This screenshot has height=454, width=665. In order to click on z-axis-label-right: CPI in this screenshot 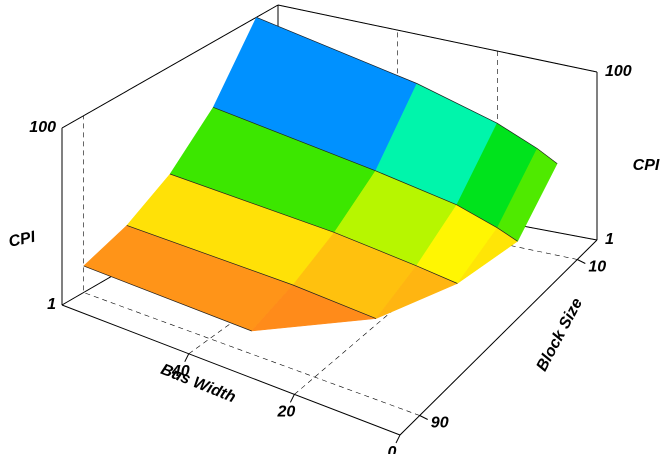, I will do `click(646, 165)`.